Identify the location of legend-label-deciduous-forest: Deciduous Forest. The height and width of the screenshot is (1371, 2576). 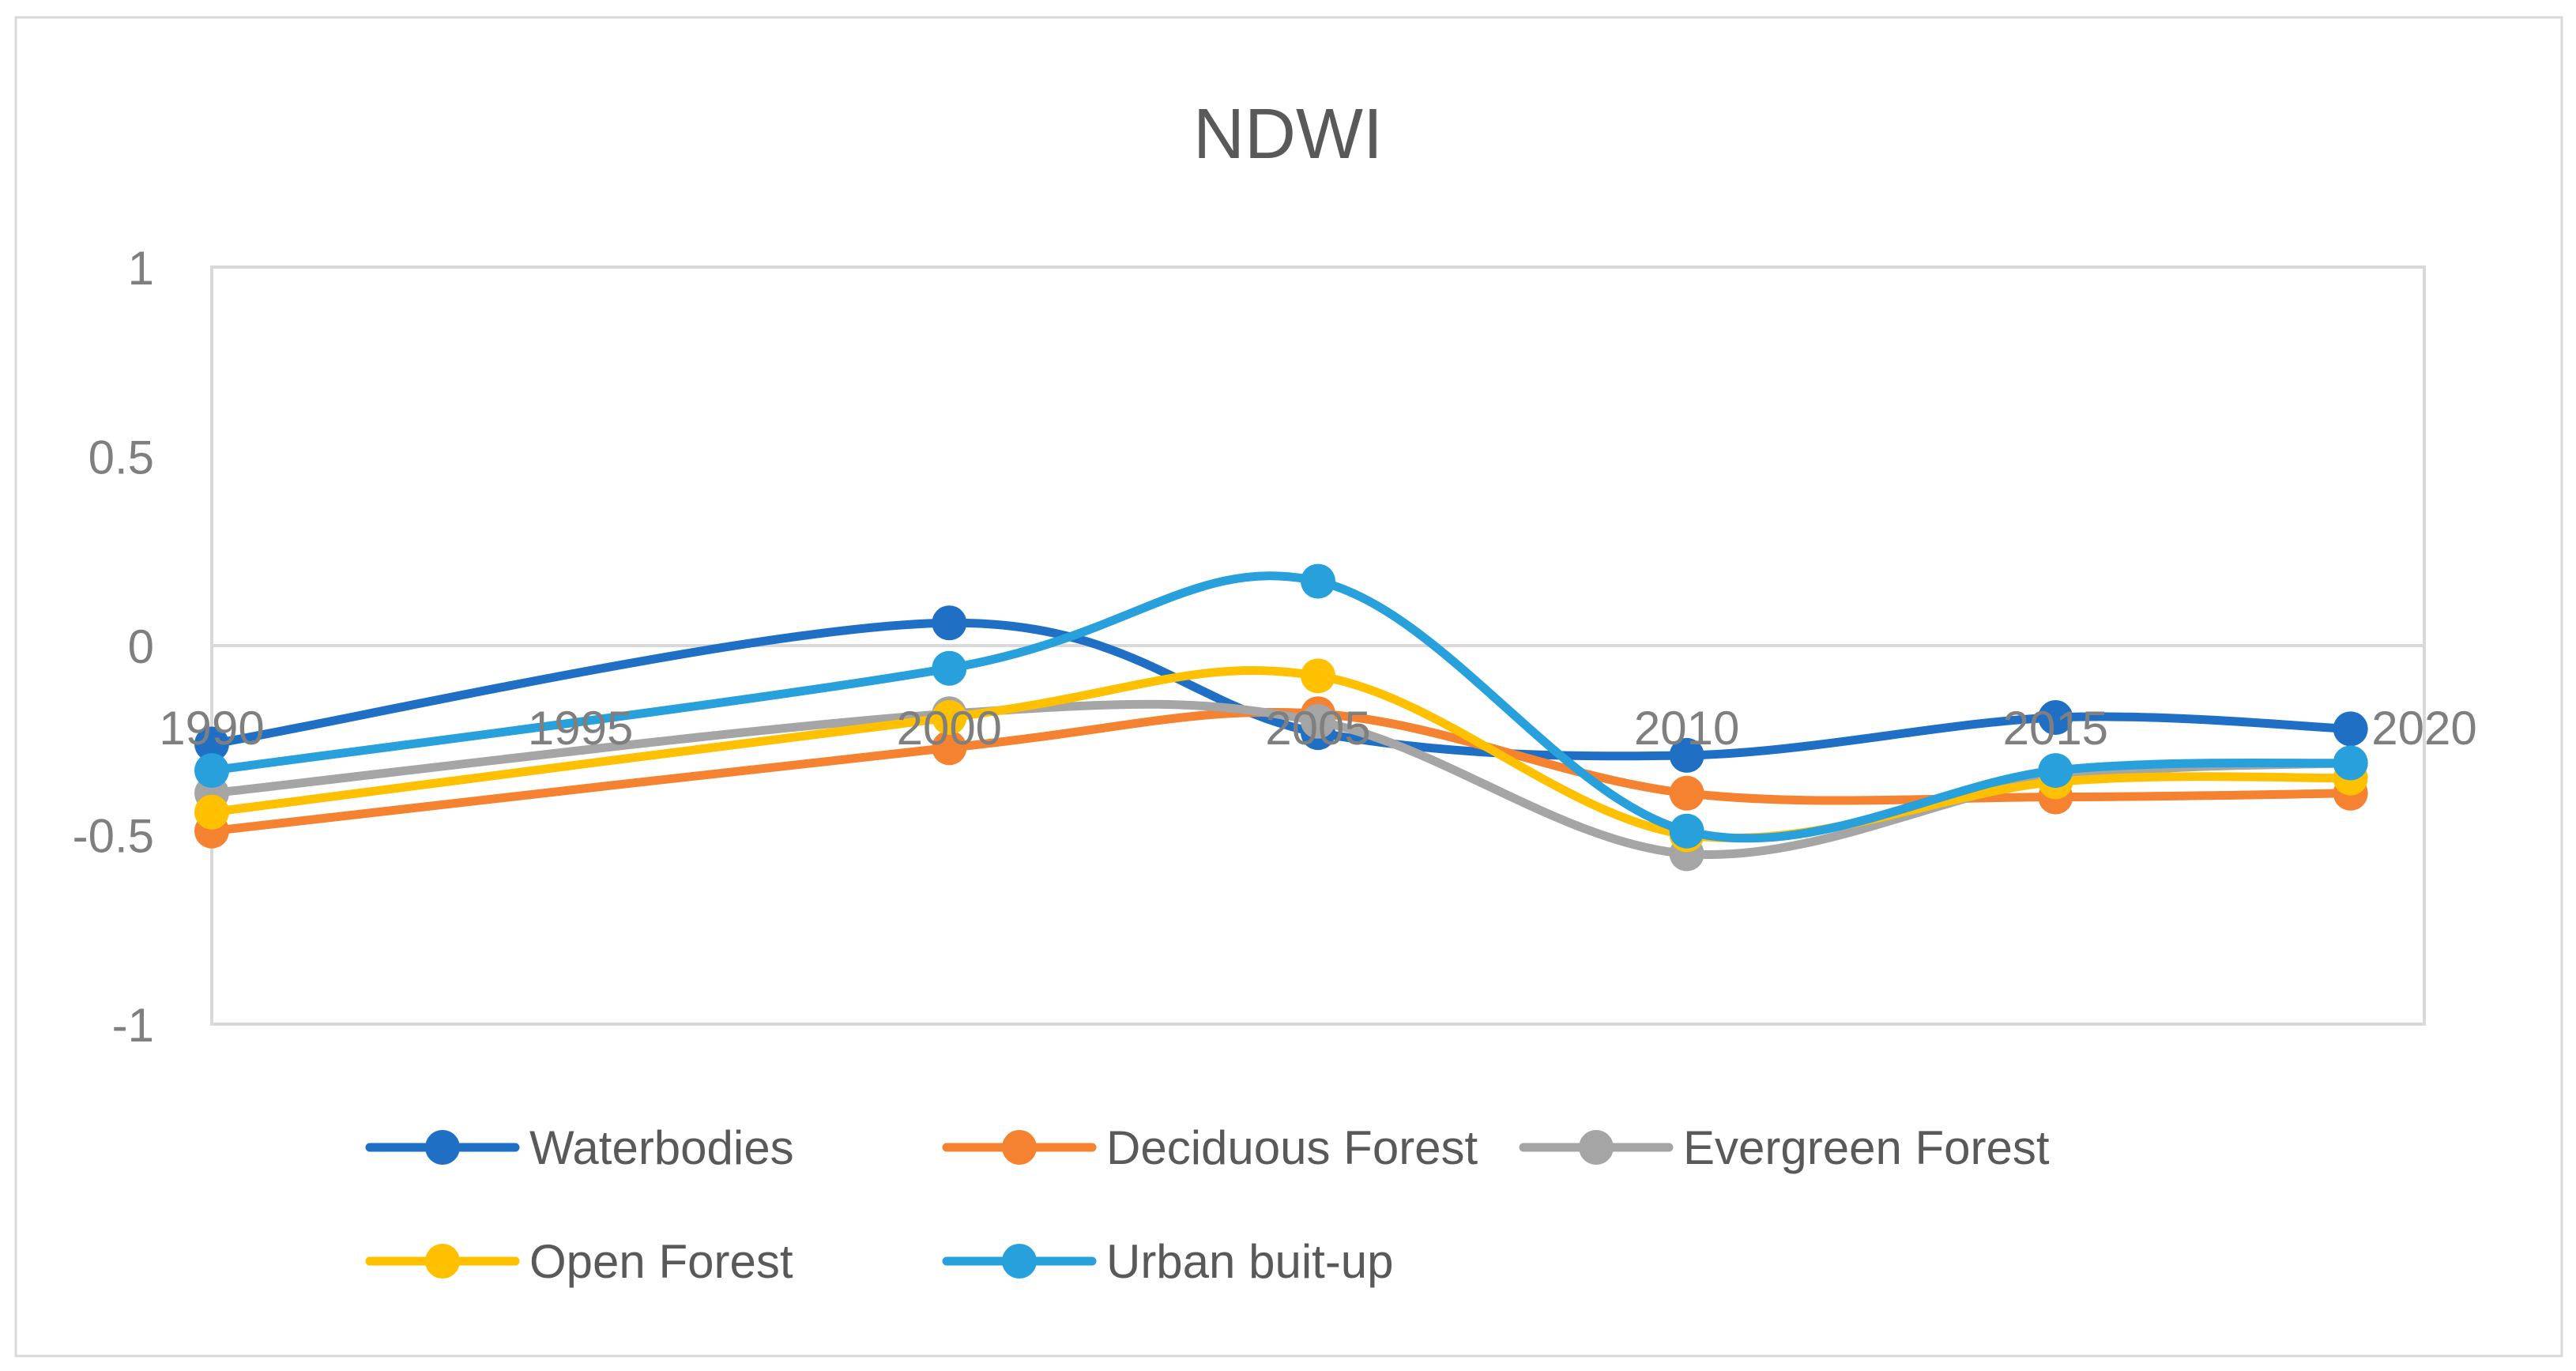
(1292, 1147).